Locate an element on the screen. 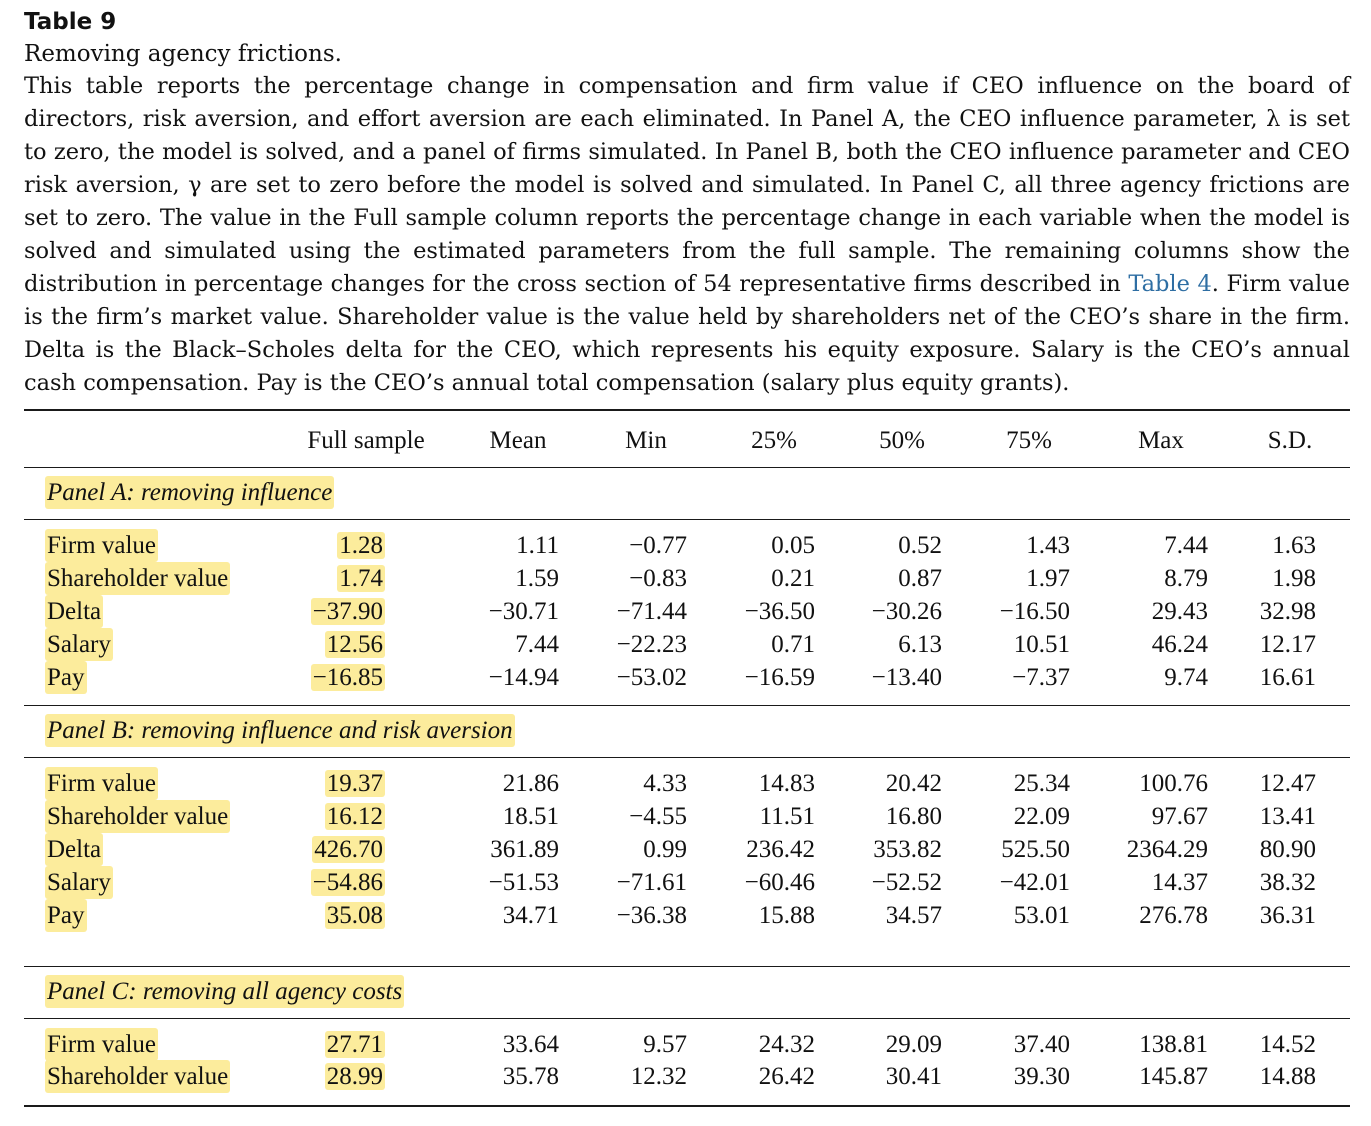 This screenshot has width=1371, height=1126. cell-max: 97.67 is located at coordinates (1179, 816).